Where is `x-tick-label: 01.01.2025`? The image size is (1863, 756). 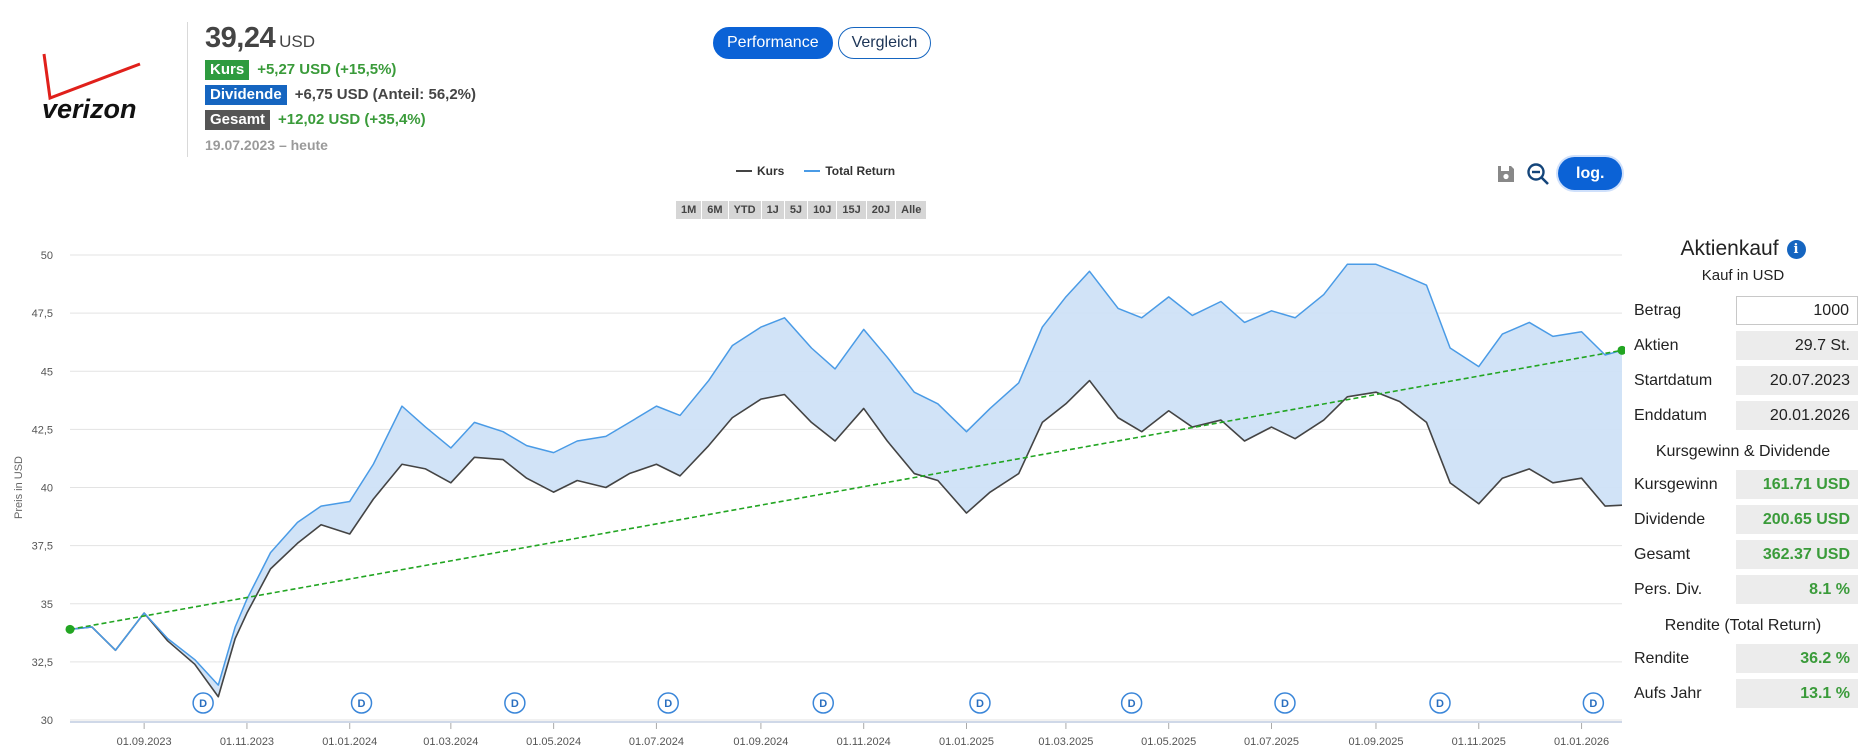
x-tick-label: 01.01.2025 is located at coordinates (966, 742).